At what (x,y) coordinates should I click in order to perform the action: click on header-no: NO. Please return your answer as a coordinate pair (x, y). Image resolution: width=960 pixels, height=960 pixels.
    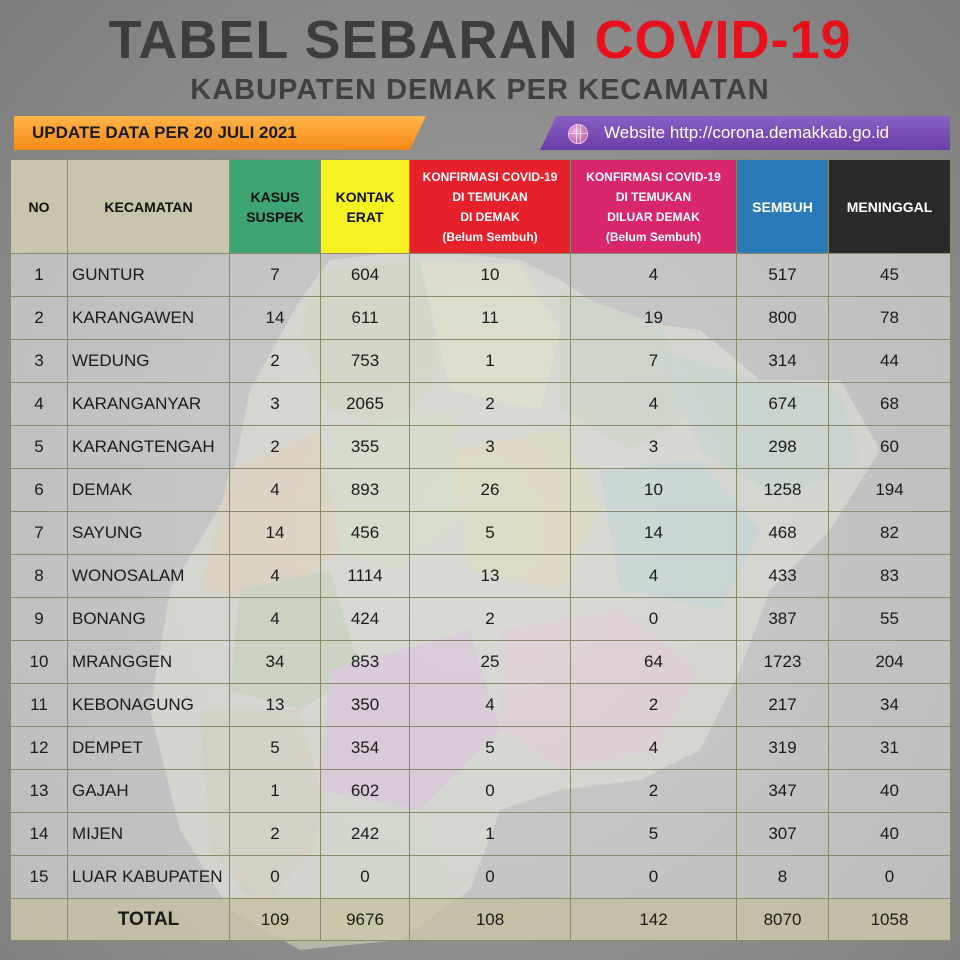
    Looking at the image, I should click on (39, 206).